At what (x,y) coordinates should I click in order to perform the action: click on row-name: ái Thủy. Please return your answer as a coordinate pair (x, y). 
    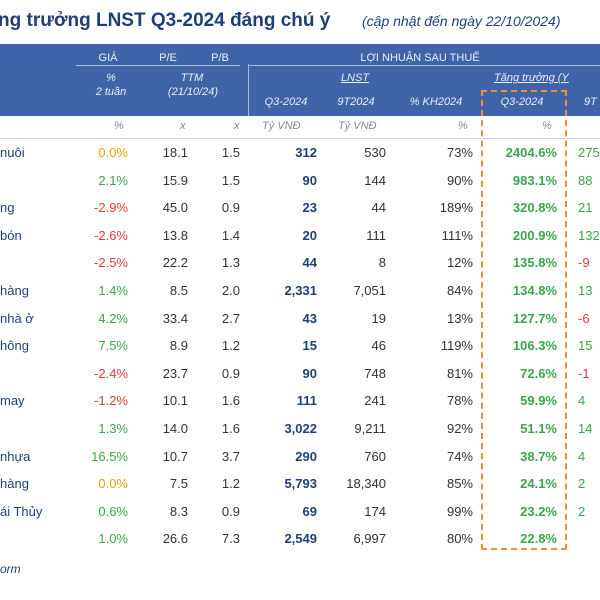
    Looking at the image, I should click on (21, 511).